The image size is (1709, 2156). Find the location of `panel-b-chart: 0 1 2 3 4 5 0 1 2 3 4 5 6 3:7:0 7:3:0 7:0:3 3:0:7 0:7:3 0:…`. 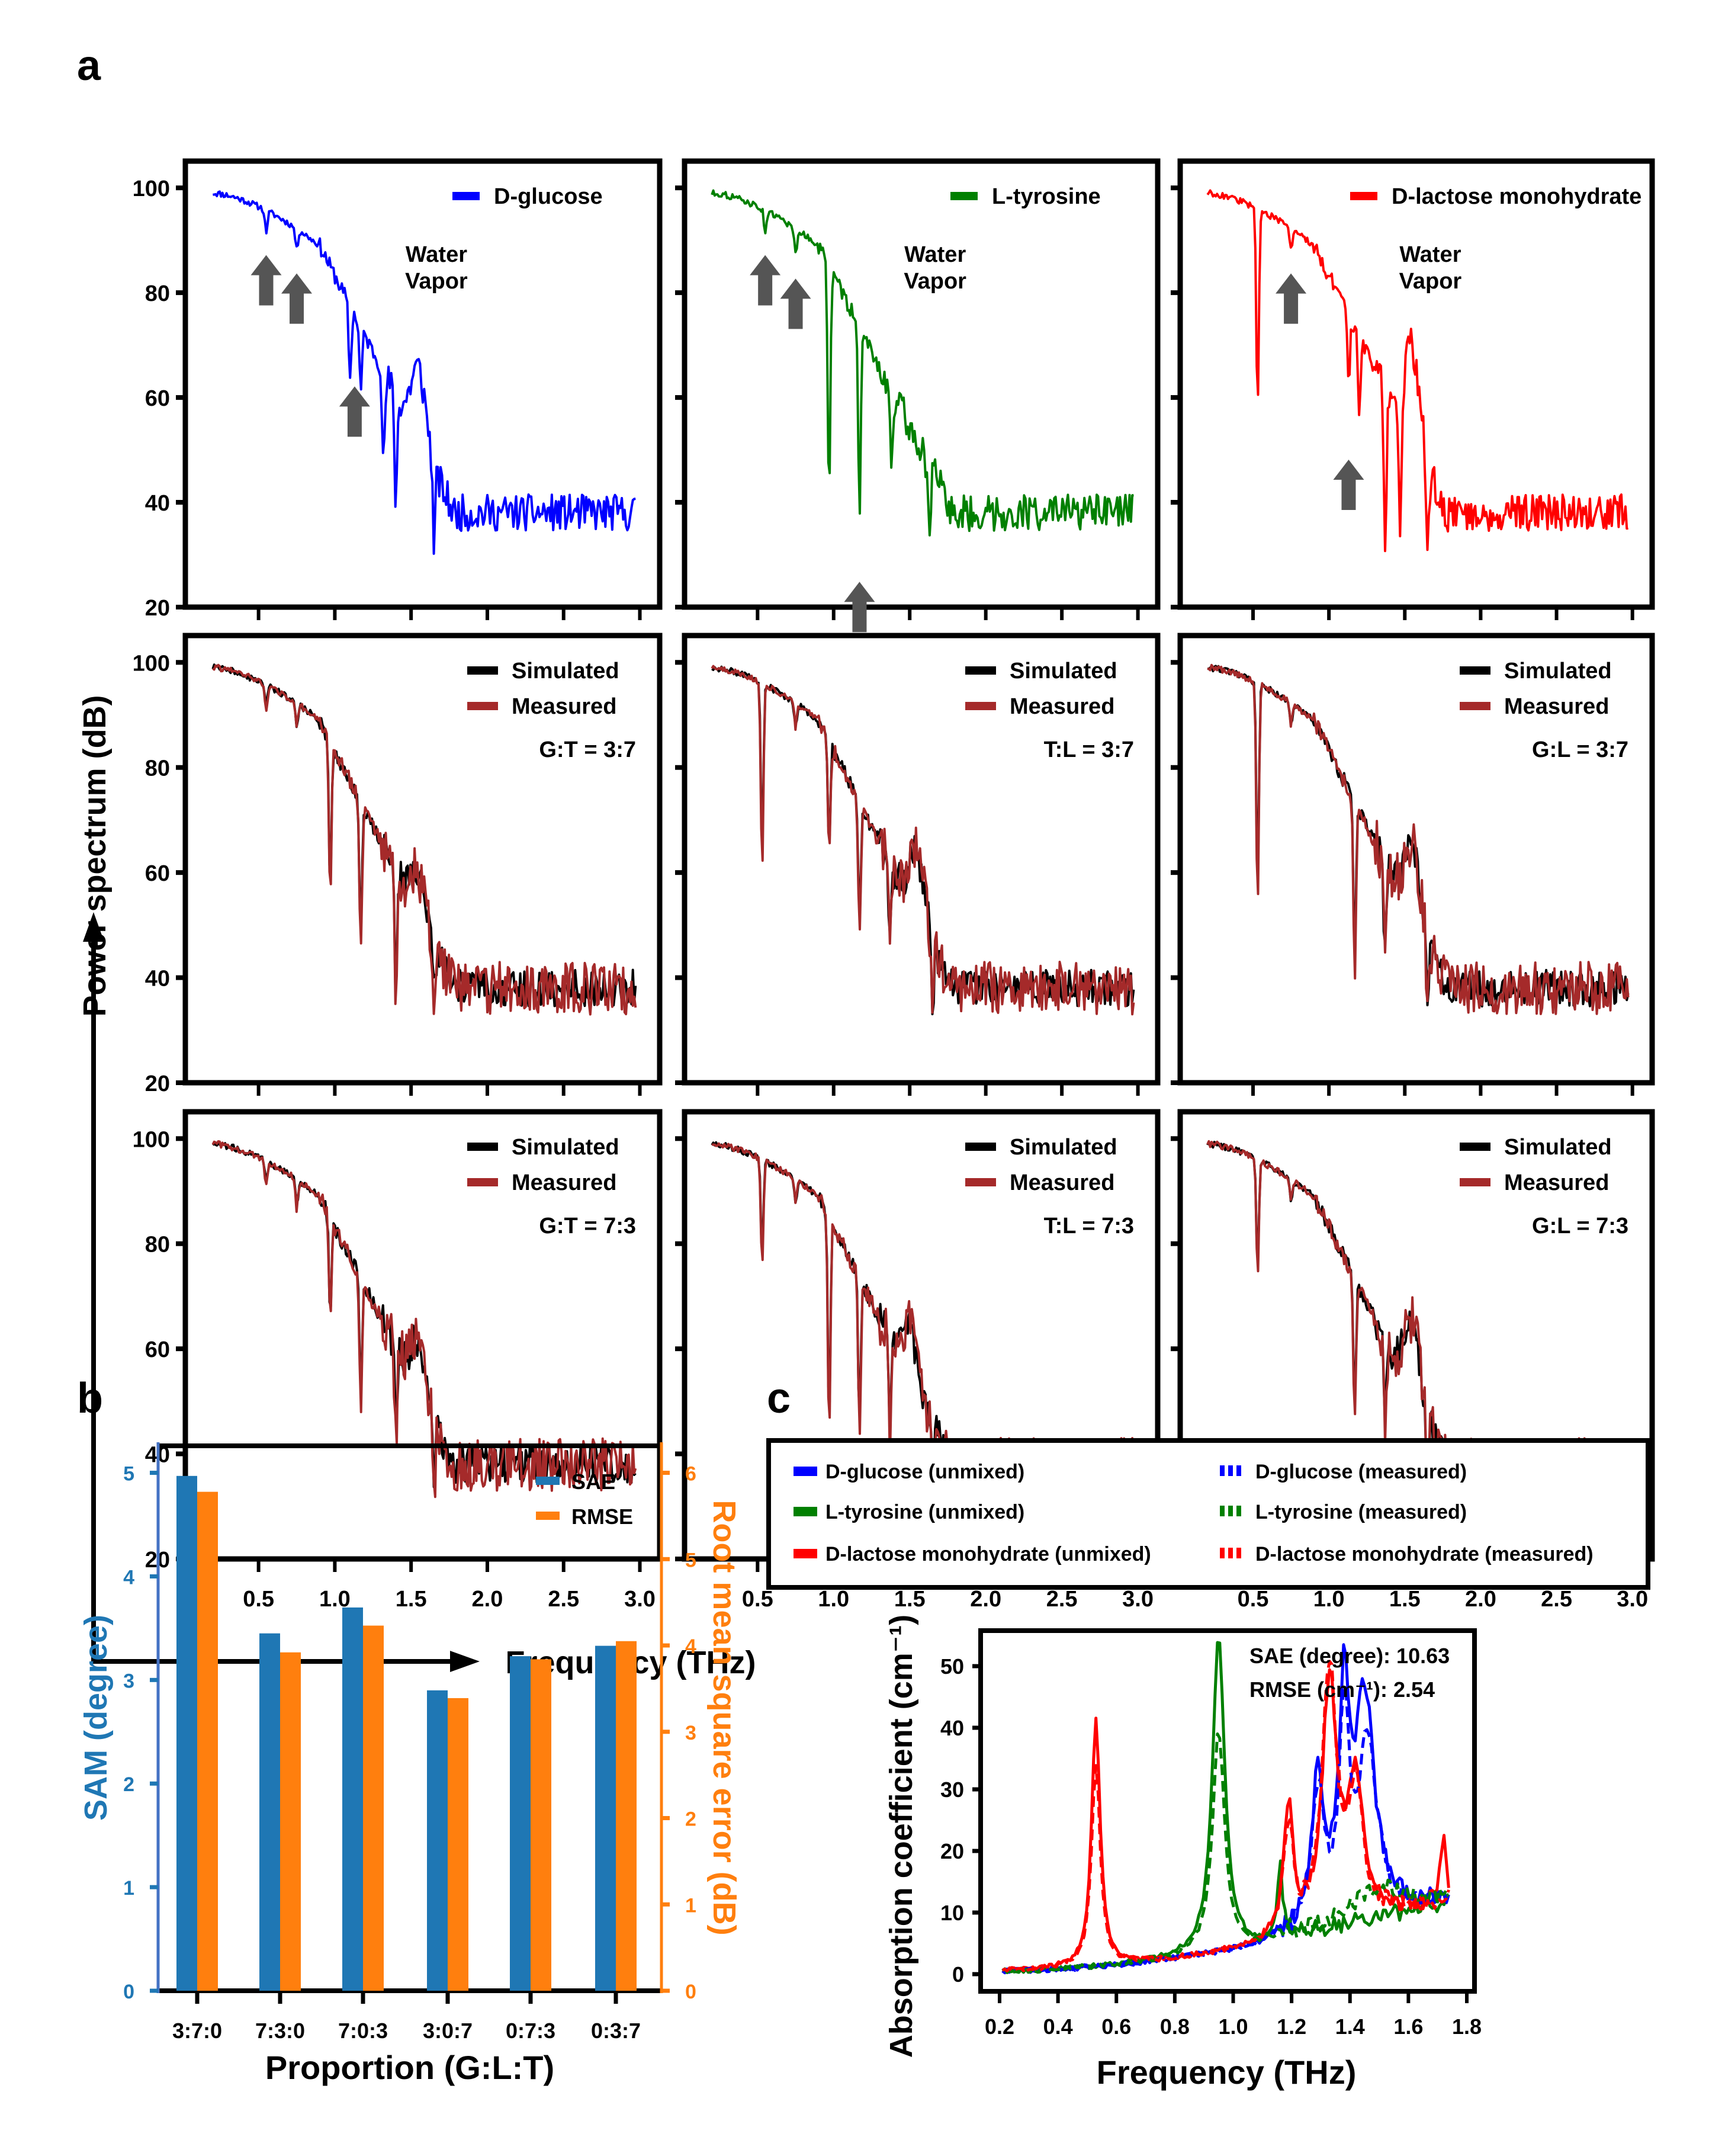

panel-b-chart: 0 1 2 3 4 5 0 1 2 3 4 5 6 3:7:0 7:3:0 7:0:3 3:0:7 0:7:3 0:… is located at coordinates (410, 1764).